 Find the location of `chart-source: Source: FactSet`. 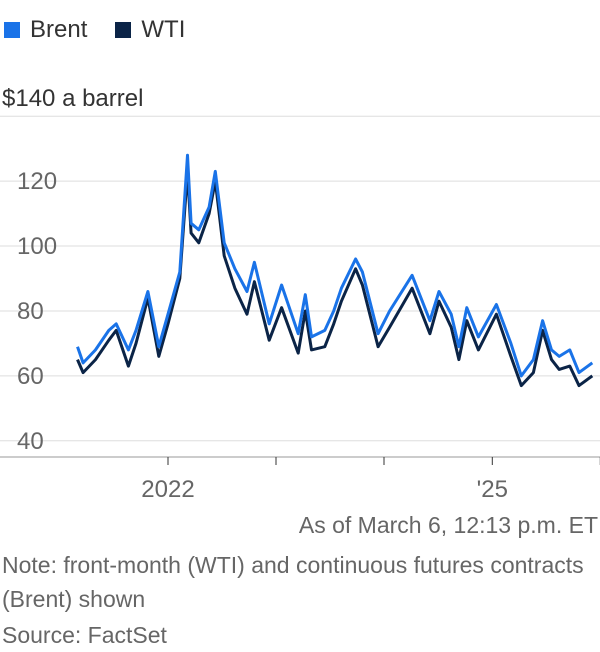

chart-source: Source: FactSet is located at coordinates (84, 635).